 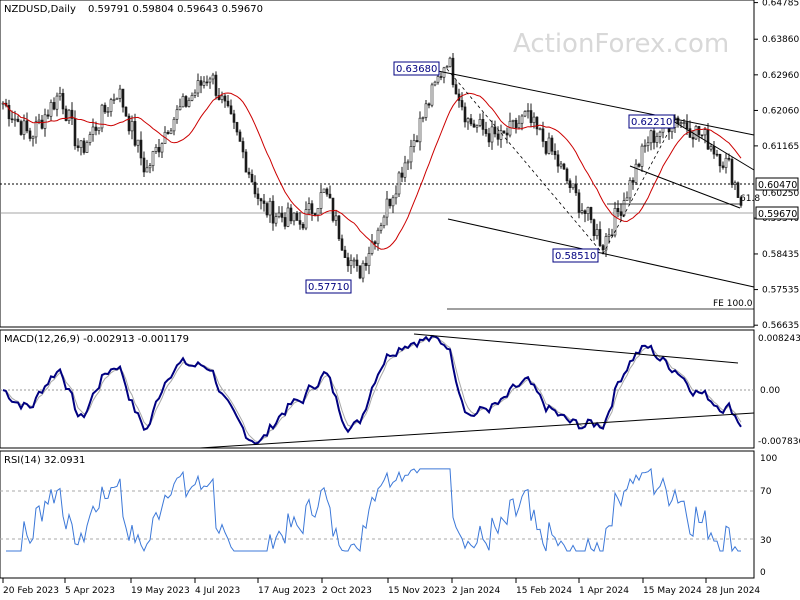 What do you see at coordinates (175, 9) in the screenshot?
I see `price-panel-ohlc: 0.59791 0.59804 0.59643 0.59670` at bounding box center [175, 9].